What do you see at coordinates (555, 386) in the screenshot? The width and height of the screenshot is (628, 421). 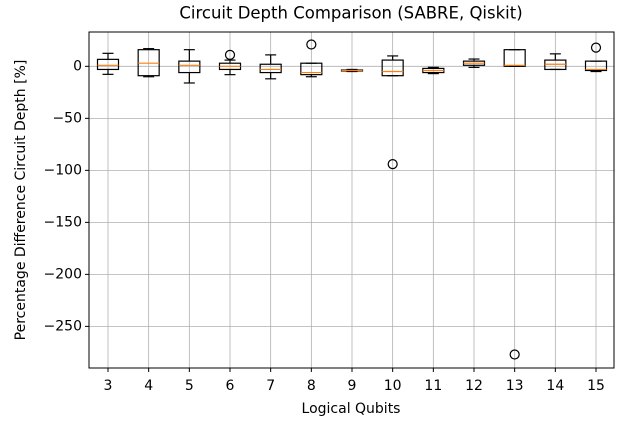 I see `x-tick-label: 14` at bounding box center [555, 386].